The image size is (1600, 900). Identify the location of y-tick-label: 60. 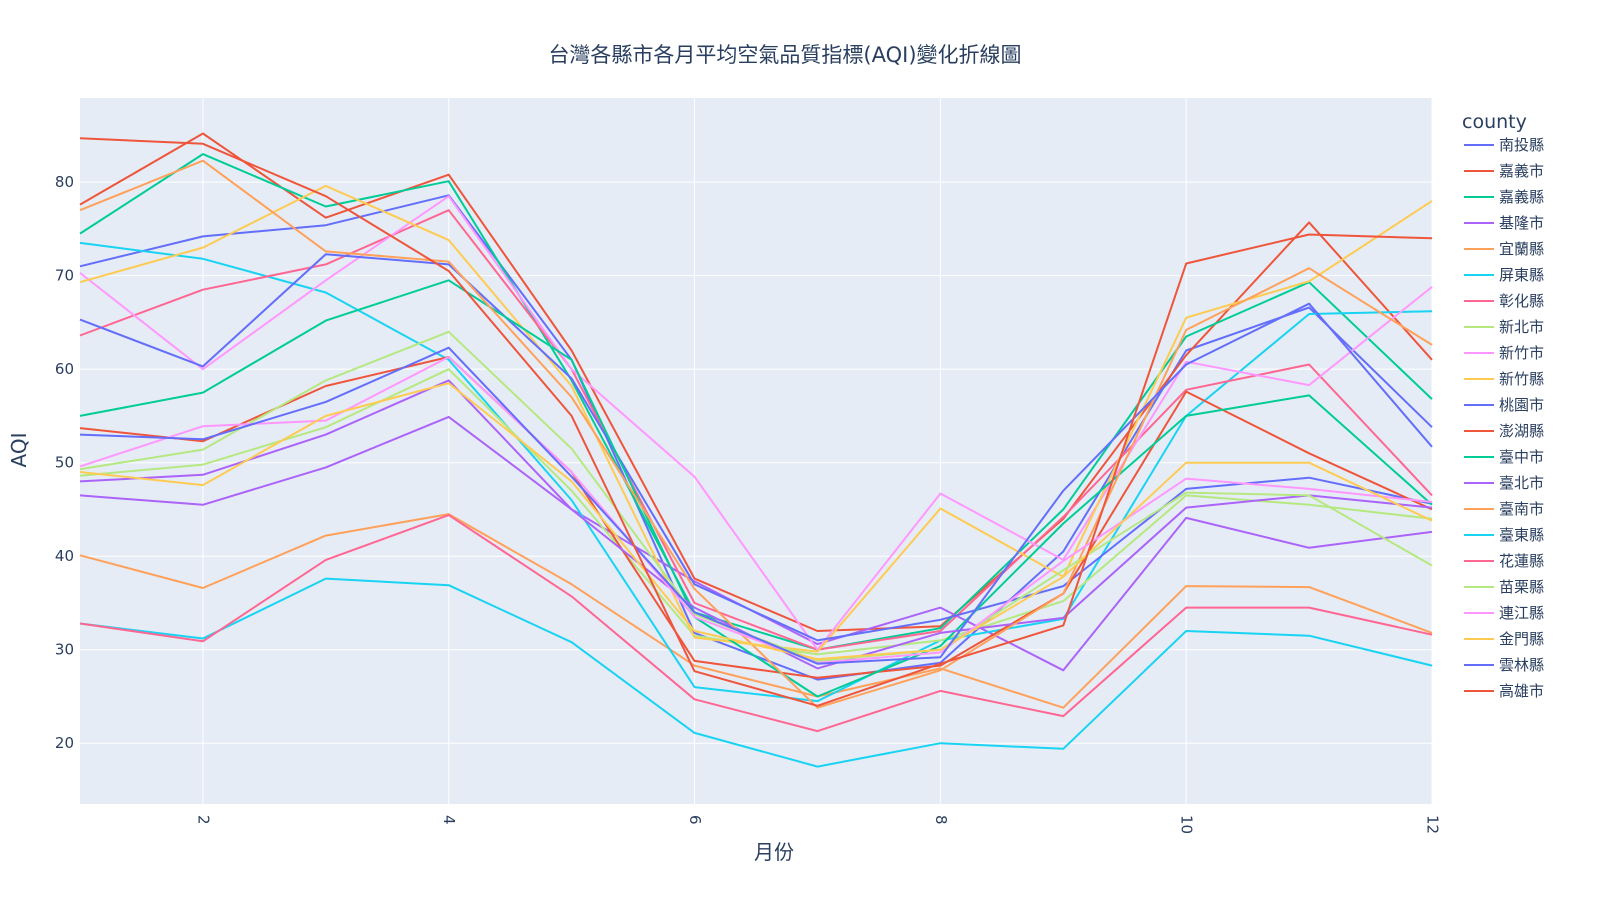
(64, 369).